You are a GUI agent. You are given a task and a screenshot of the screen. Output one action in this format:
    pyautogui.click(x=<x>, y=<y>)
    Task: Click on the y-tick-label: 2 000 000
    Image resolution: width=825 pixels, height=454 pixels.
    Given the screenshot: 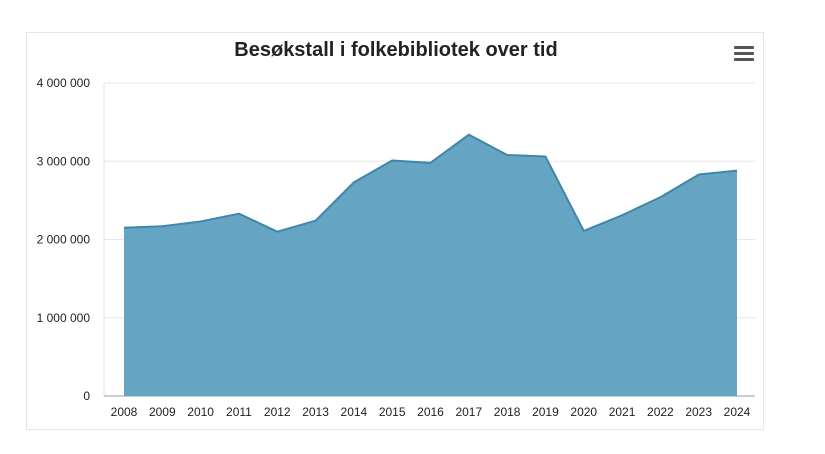 What is the action you would take?
    pyautogui.click(x=64, y=240)
    